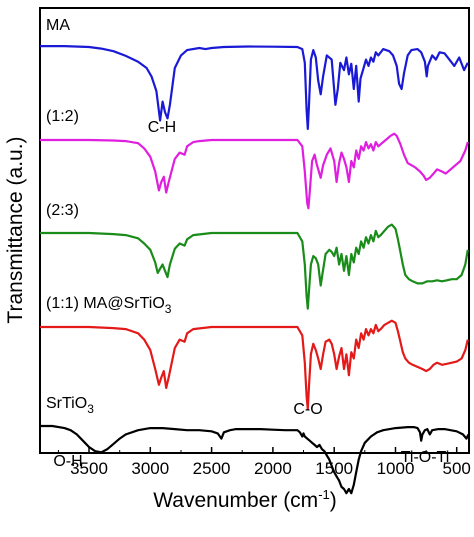 The width and height of the screenshot is (474, 537). What do you see at coordinates (396, 468) in the screenshot?
I see `x-tick-label-5: 1000` at bounding box center [396, 468].